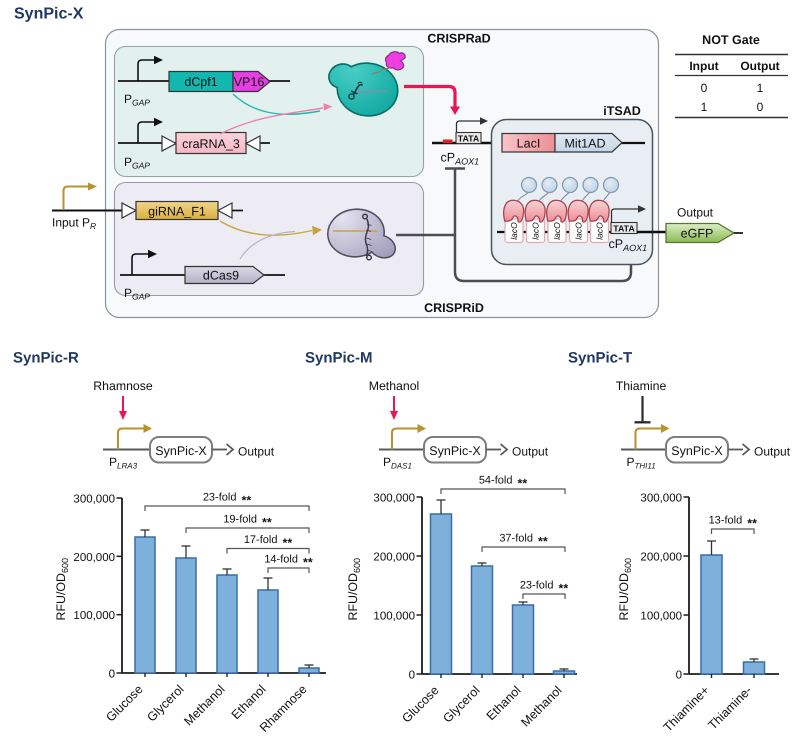 The height and width of the screenshot is (751, 799). Describe the element at coordinates (339, 358) in the screenshot. I see `svg-text: SynPic-M` at that location.